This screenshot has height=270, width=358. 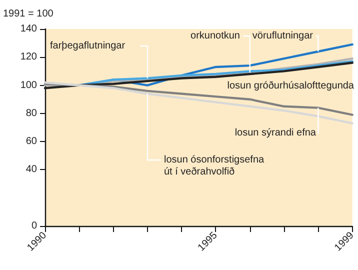 What do you see at coordinates (29, 85) in the screenshot?
I see `y-tick-label: 100` at bounding box center [29, 85].